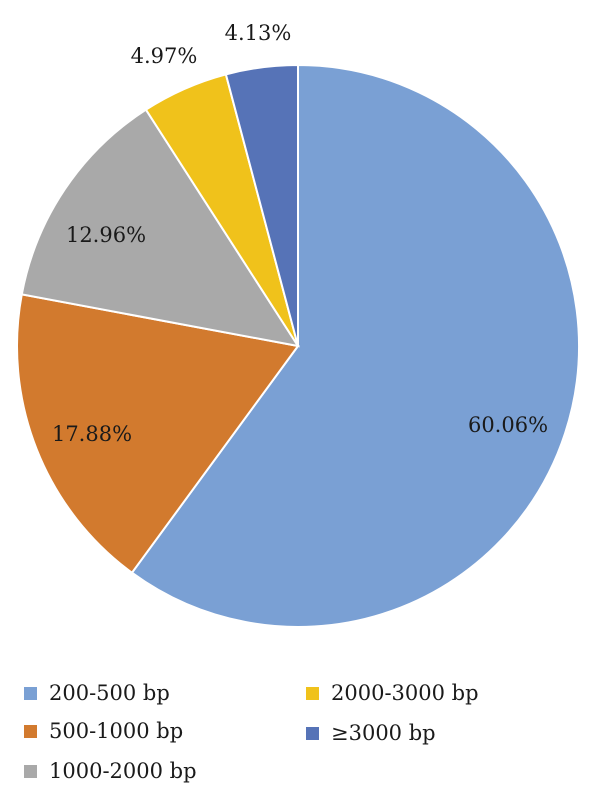 Image resolution: width=600 pixels, height=808 pixels. Describe the element at coordinates (160, 228) in the screenshot. I see `pie-slice-1000-2000` at that location.